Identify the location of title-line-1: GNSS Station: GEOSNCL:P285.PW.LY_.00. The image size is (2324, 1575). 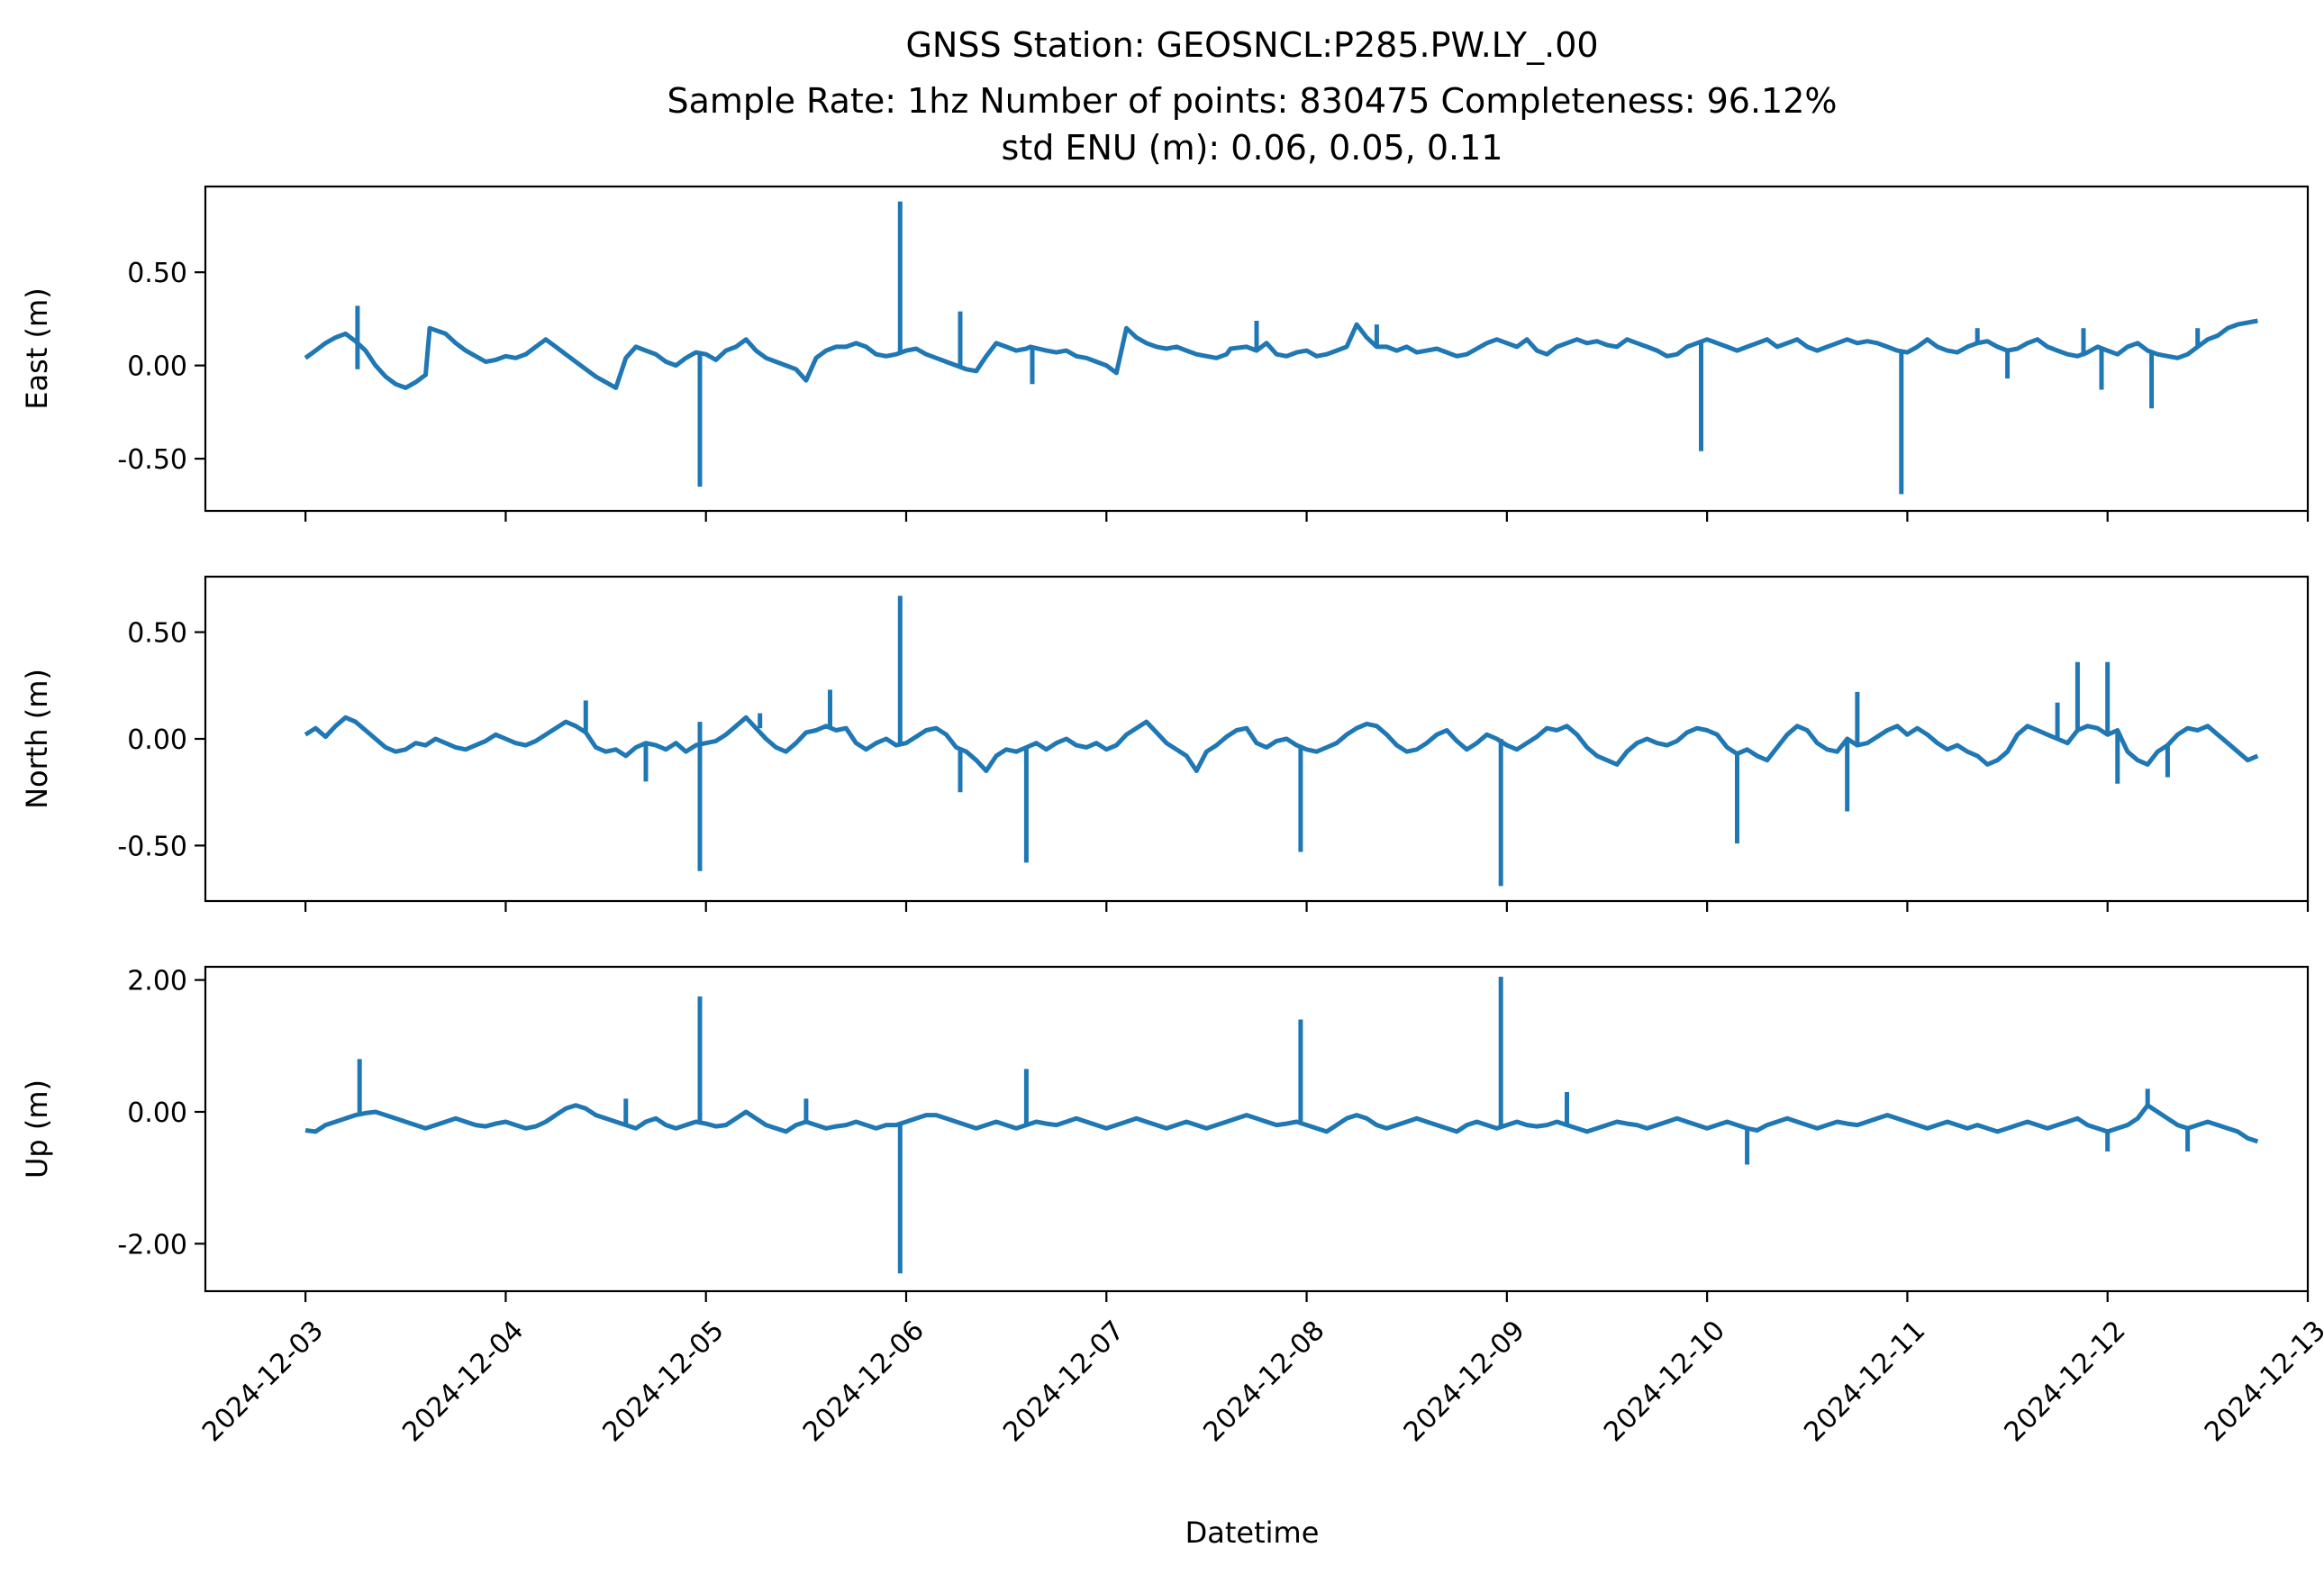
(1252, 45).